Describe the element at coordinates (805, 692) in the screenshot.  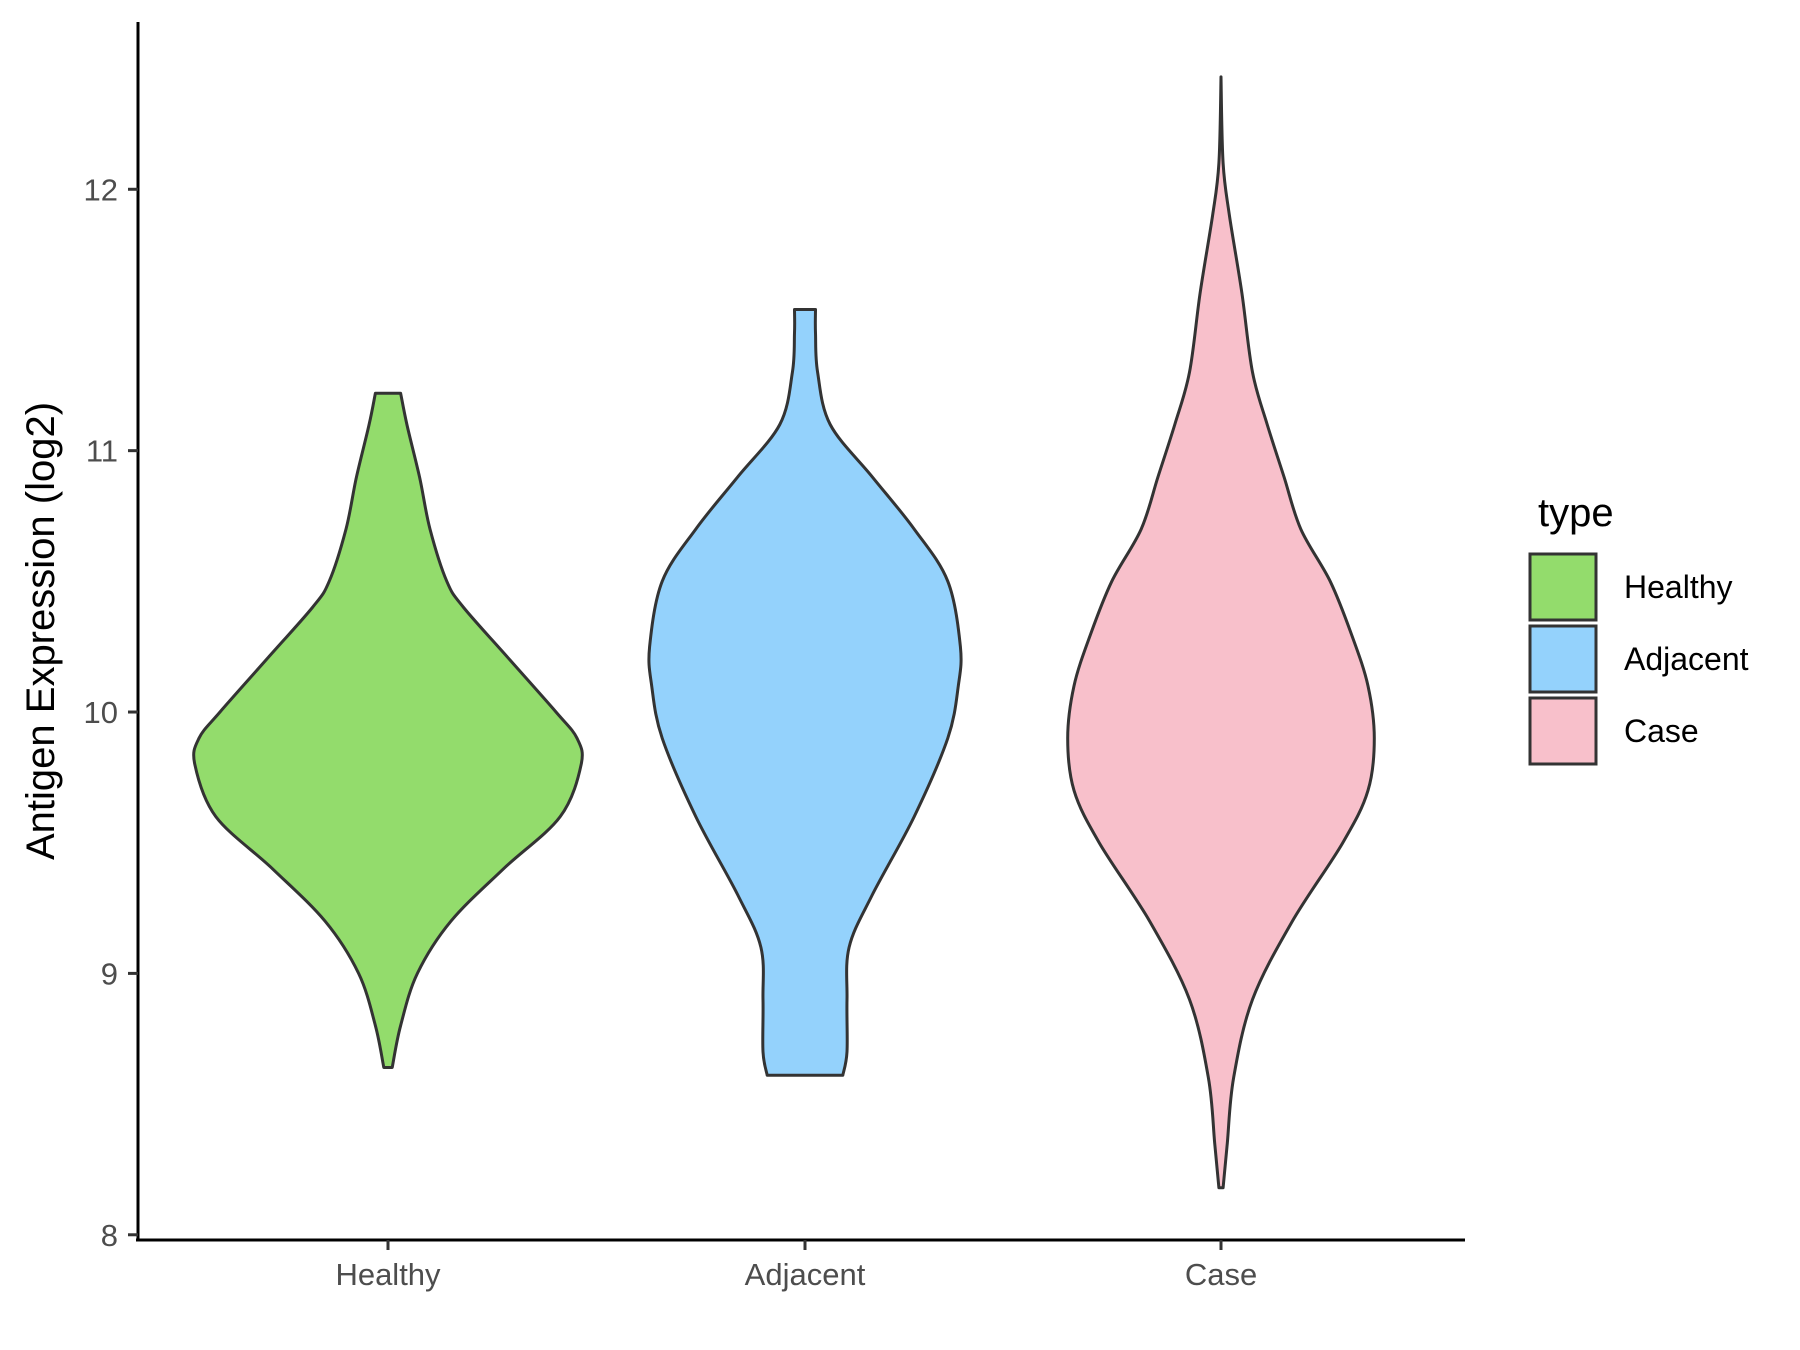
I see `violin-adjacent` at that location.